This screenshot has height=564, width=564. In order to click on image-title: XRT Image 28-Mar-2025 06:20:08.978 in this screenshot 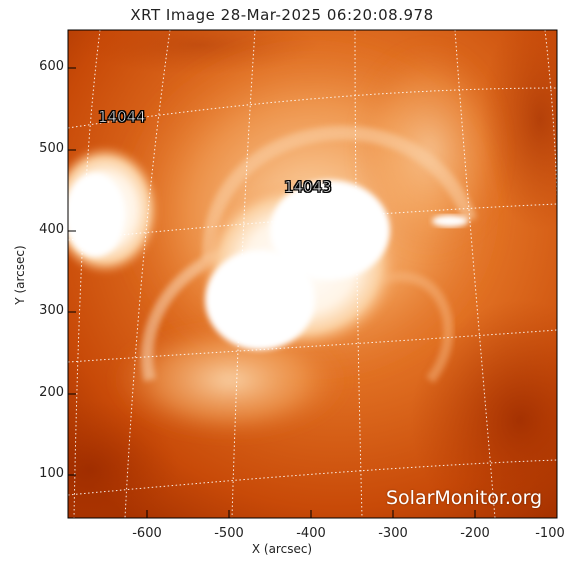, I will do `click(282, 15)`.